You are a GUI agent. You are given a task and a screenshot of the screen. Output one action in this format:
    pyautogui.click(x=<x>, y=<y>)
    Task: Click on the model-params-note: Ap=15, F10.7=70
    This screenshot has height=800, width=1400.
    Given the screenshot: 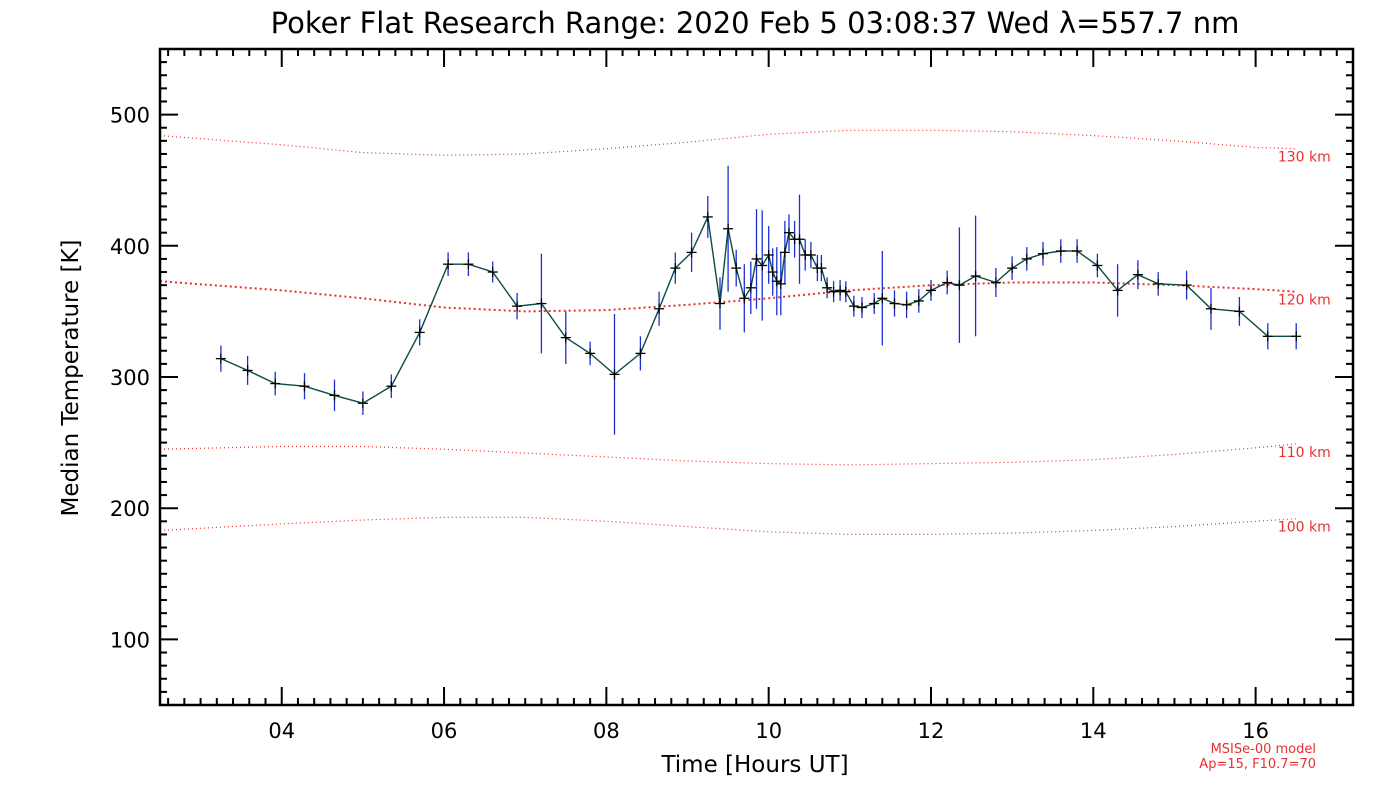 What is the action you would take?
    pyautogui.click(x=1257, y=764)
    